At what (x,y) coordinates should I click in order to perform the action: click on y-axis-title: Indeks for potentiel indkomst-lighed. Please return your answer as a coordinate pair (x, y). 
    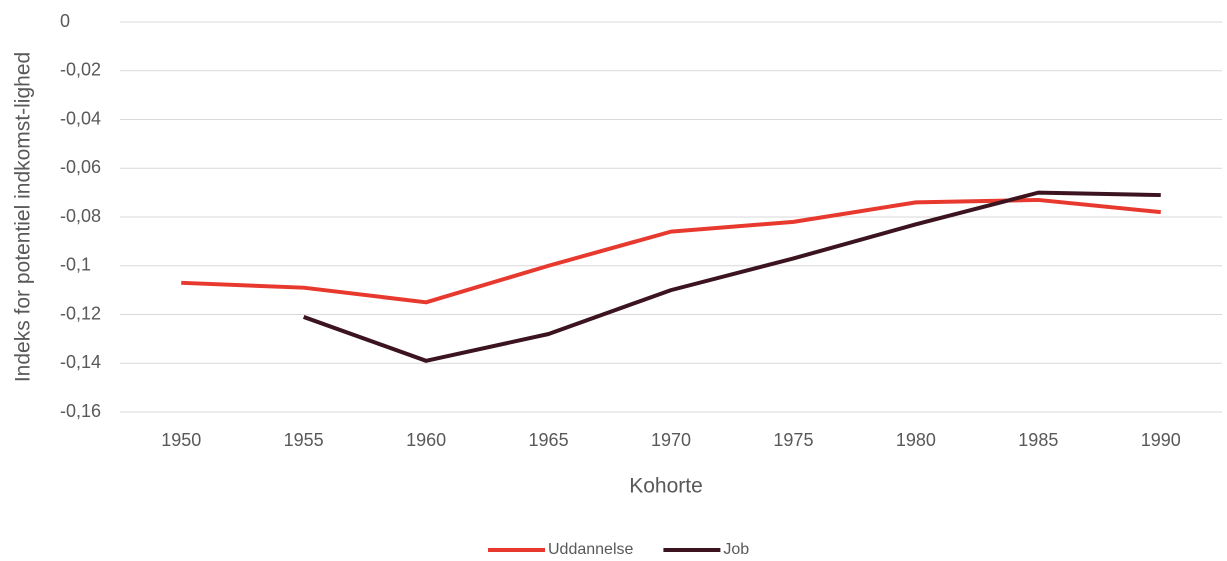
    Looking at the image, I should click on (23, 217).